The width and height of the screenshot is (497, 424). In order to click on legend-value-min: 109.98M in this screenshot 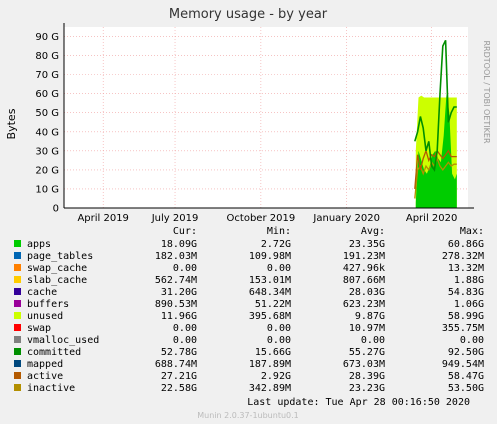, I will do `click(270, 256)`.